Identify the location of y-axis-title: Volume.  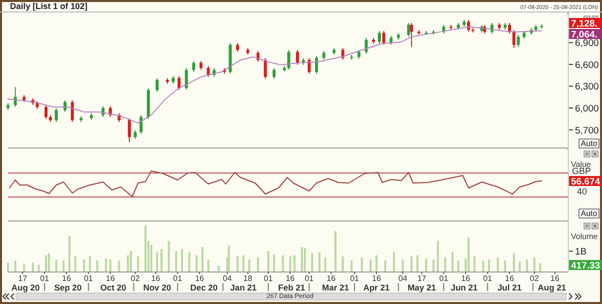
(584, 236).